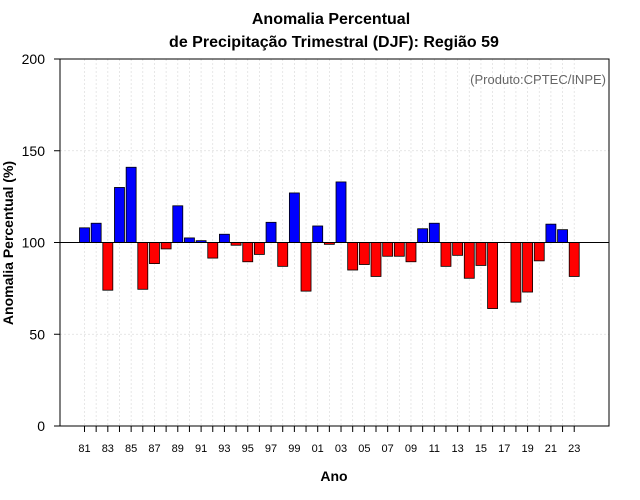 Image resolution: width=640 pixels, height=500 pixels. What do you see at coordinates (224, 449) in the screenshot?
I see `x-tick-label: 93` at bounding box center [224, 449].